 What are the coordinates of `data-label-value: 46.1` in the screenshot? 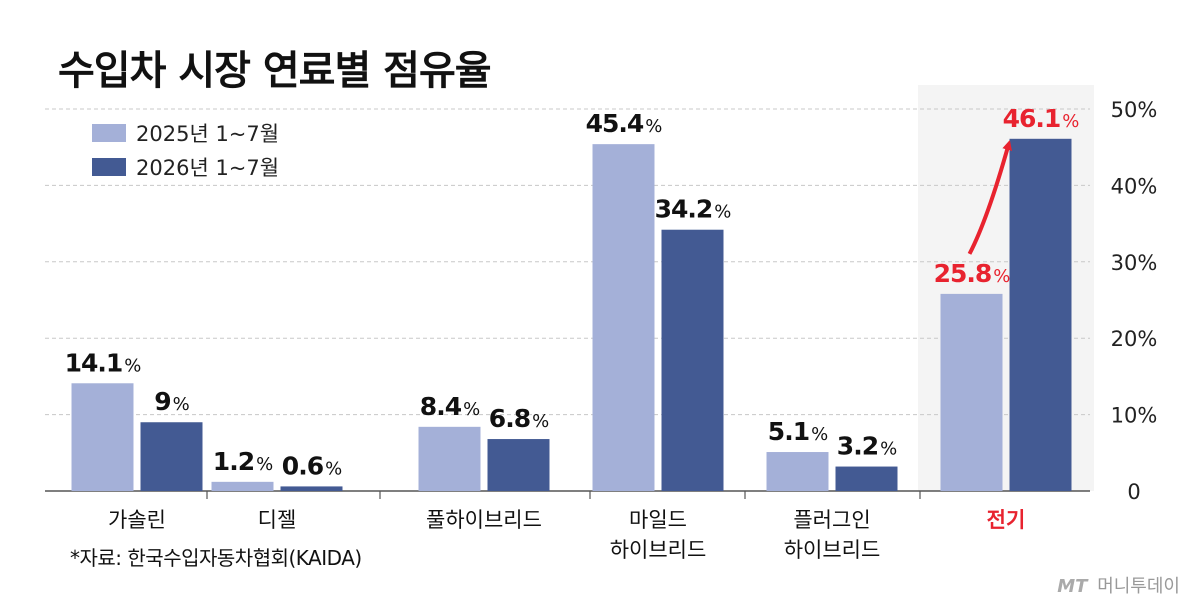 It's located at (1032, 118).